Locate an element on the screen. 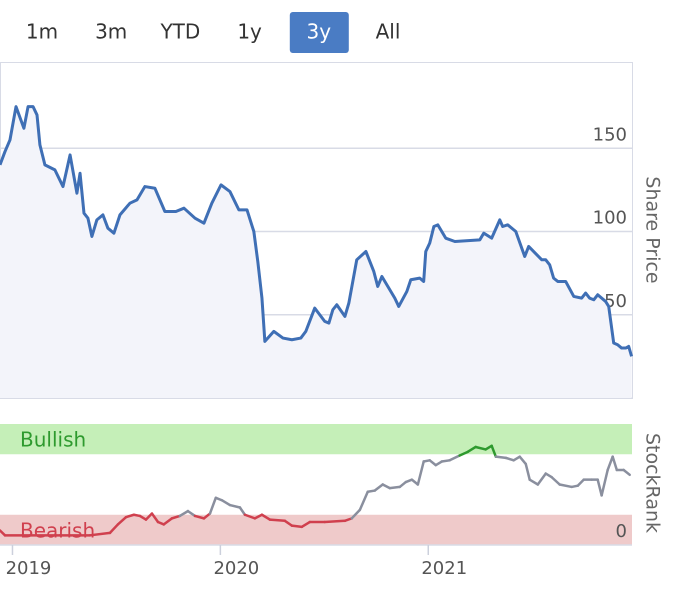  x-tick-label: 2019 is located at coordinates (29, 568).